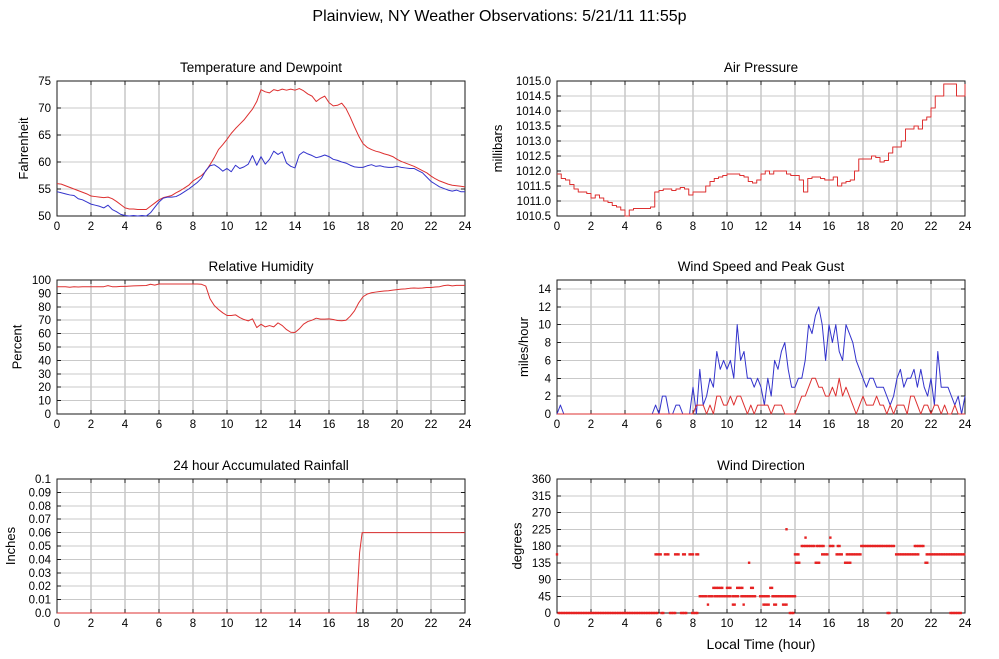 The width and height of the screenshot is (999, 659). I want to click on wind-direction-xtick-label: 16, so click(829, 624).